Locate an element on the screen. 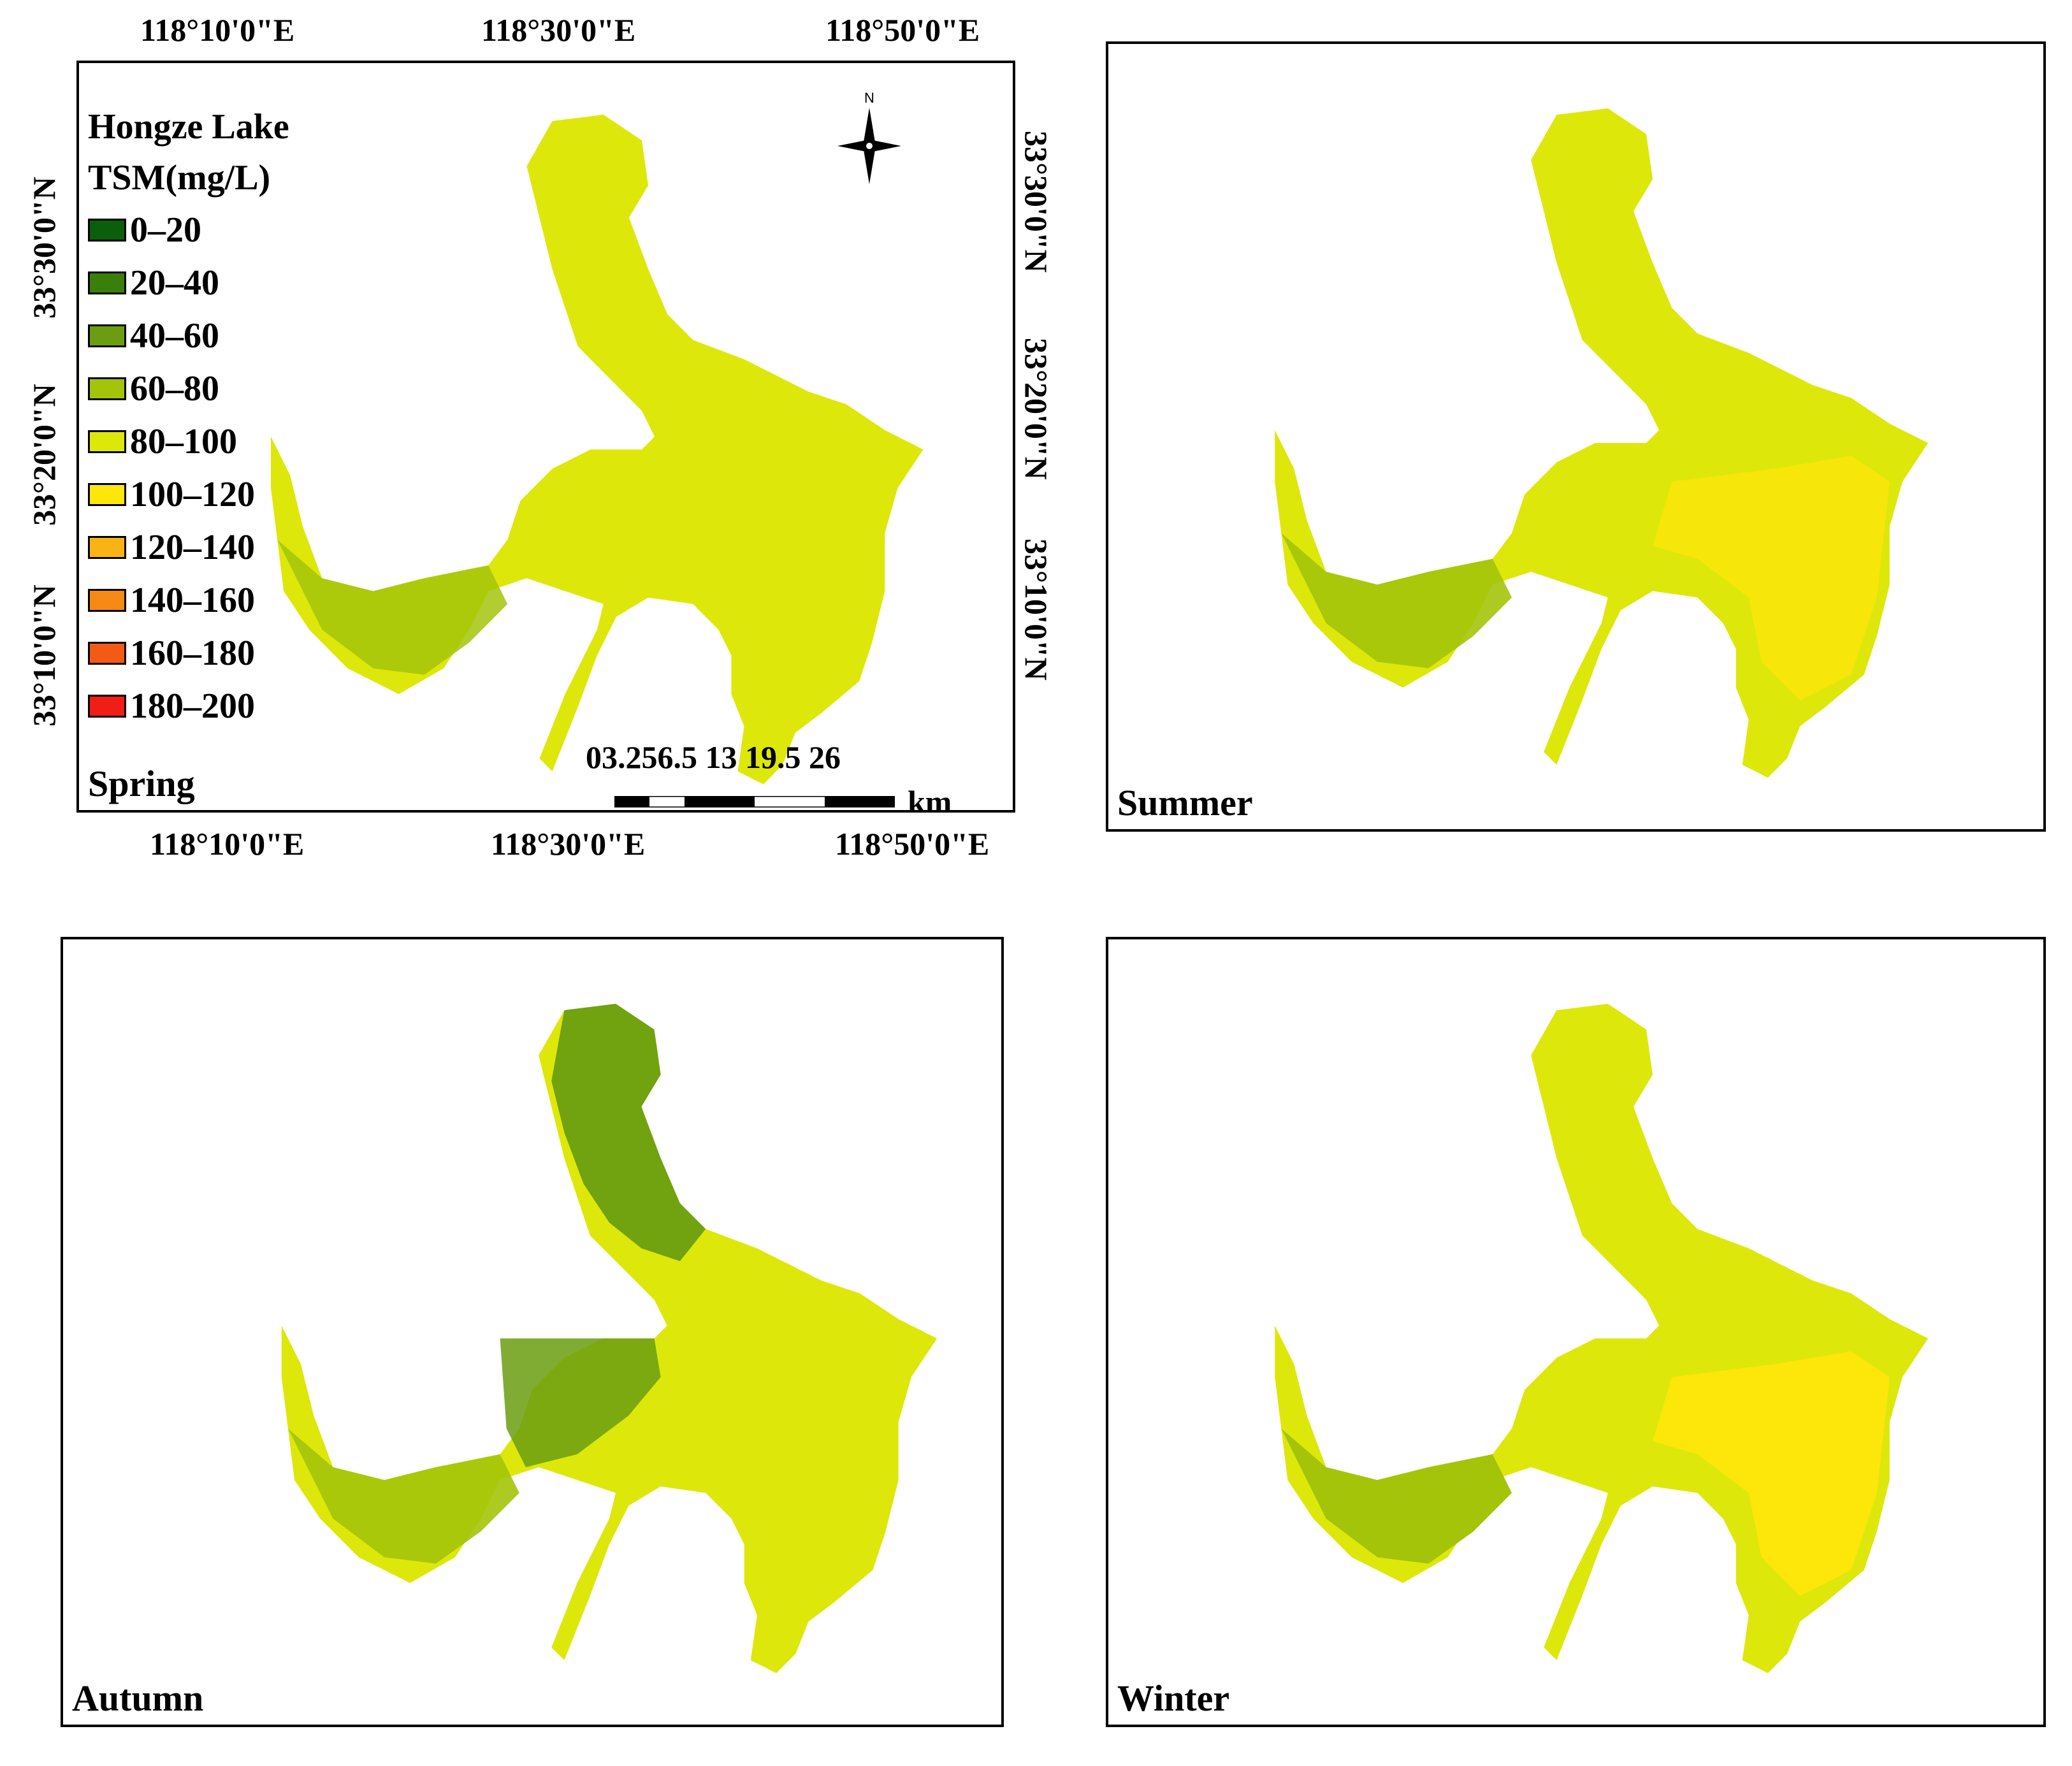 This screenshot has height=1766, width=2072. legend-item: 120–140 is located at coordinates (188, 547).